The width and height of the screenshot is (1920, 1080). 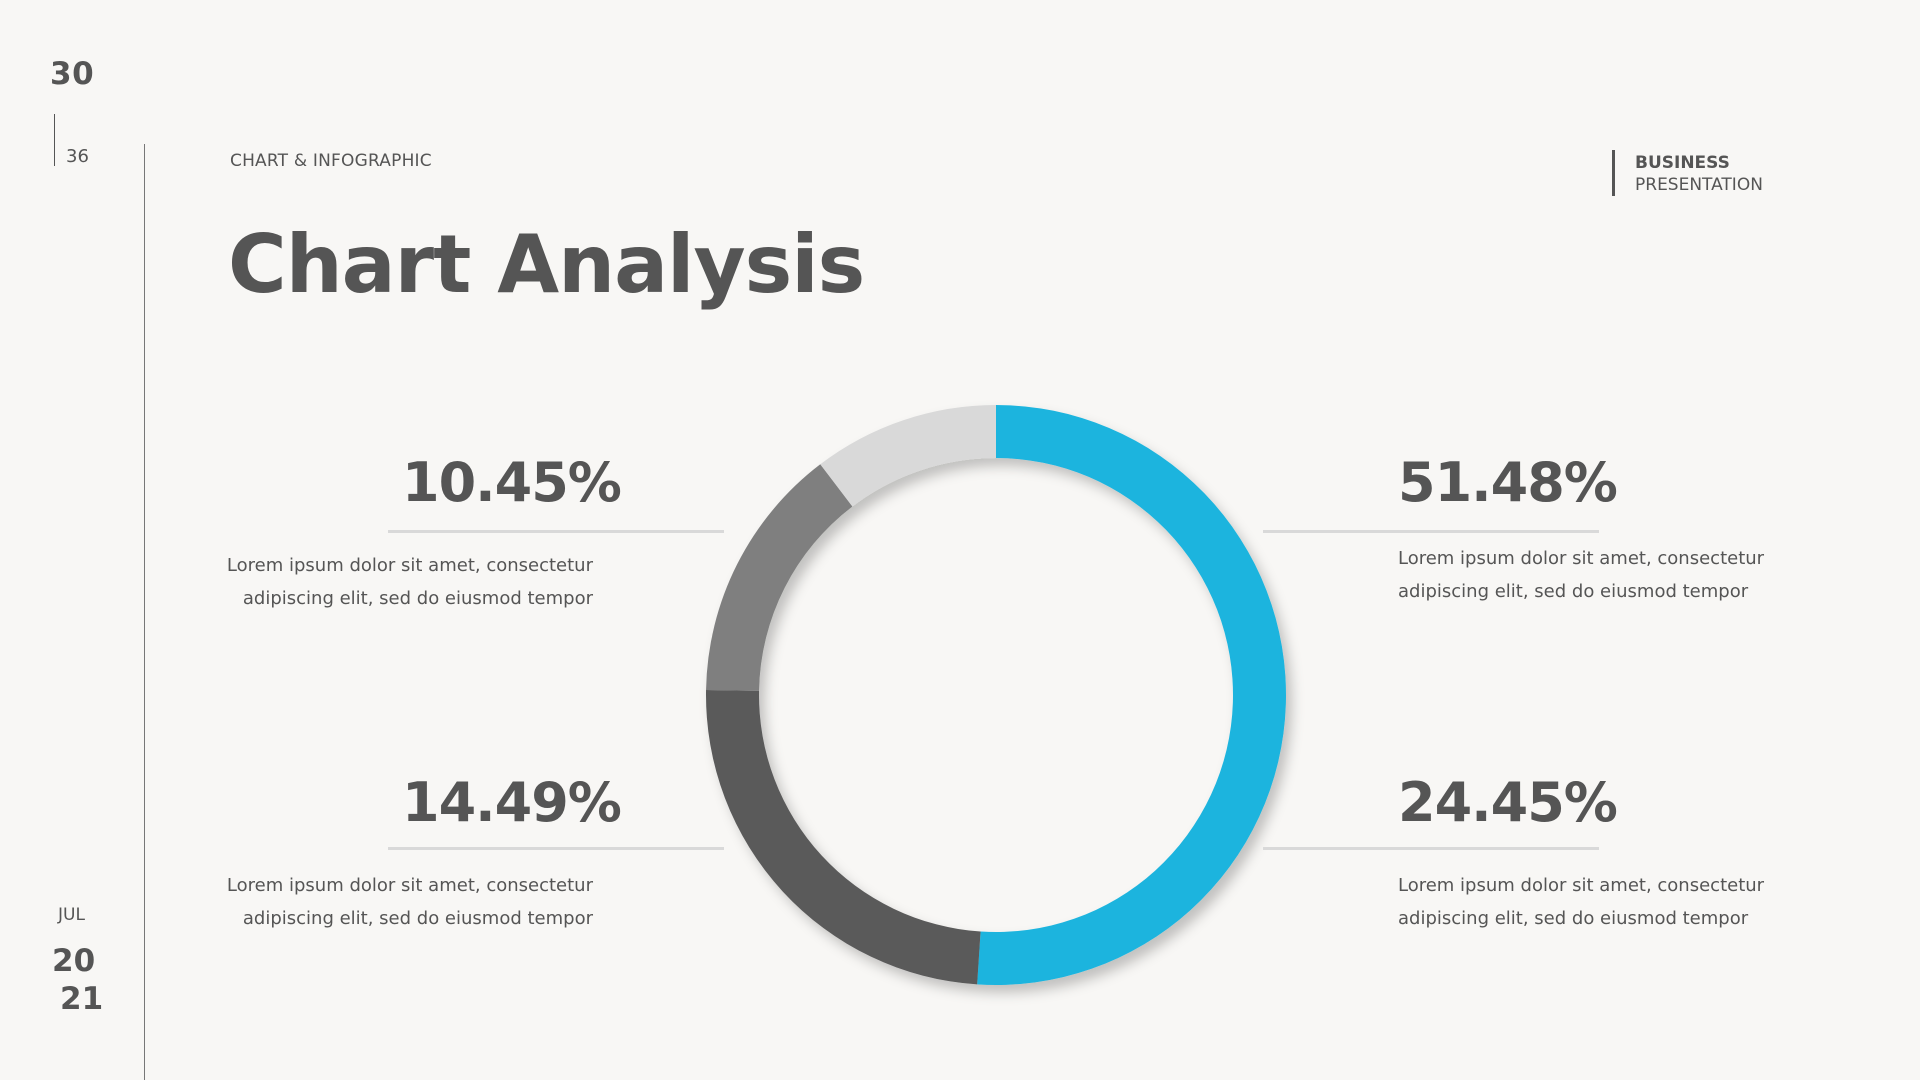 I want to click on stat-desc-bottom-right-line1: Lorem ipsum dolor sit amet, consectetur, so click(x=1581, y=885).